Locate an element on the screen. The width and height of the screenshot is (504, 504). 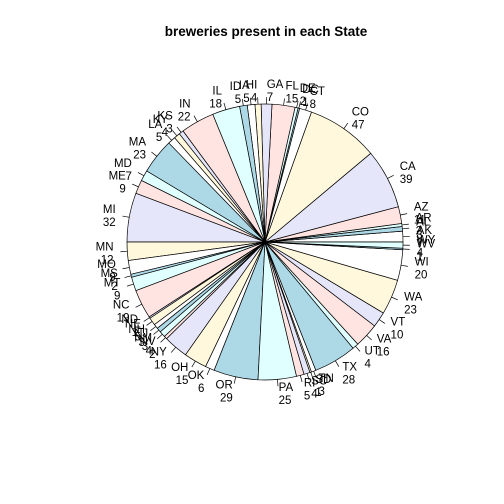
pie-label-de: DE 2 is located at coordinates (308, 95).